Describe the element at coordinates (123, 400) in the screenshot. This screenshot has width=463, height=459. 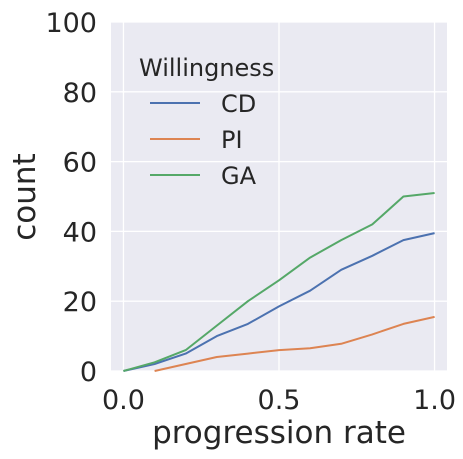
I see `x-tick-label: 0.0` at that location.